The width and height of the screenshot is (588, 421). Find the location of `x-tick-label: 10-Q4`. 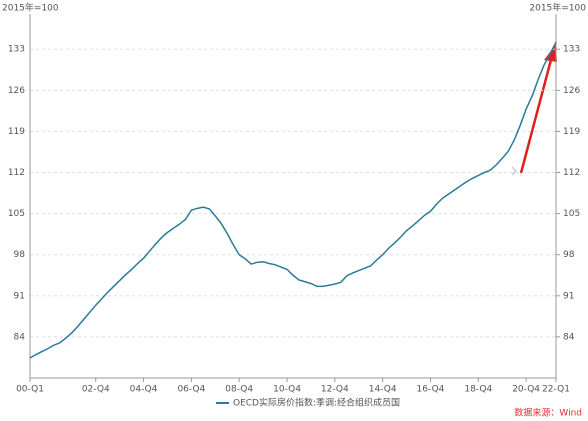

x-tick-label: 10-Q4 is located at coordinates (287, 390).